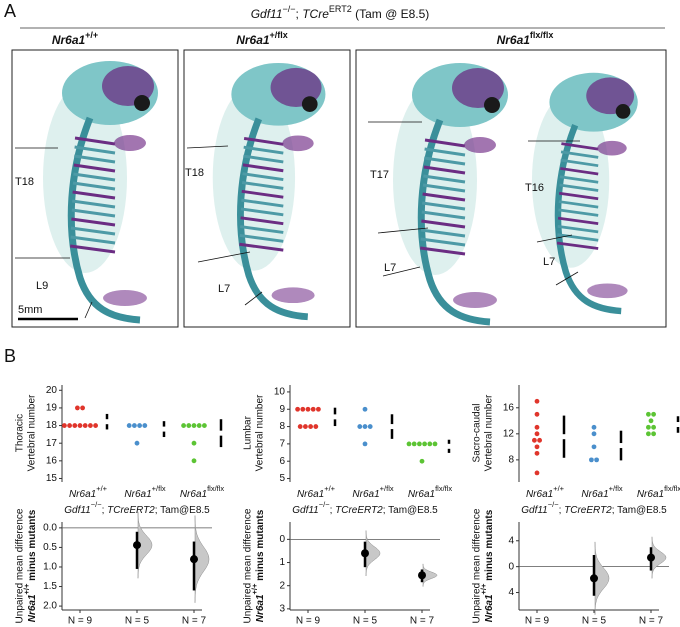 The image size is (680, 627). What do you see at coordinates (359, 510) in the screenshot?
I see `text-part: TCreERT2` at bounding box center [359, 510].